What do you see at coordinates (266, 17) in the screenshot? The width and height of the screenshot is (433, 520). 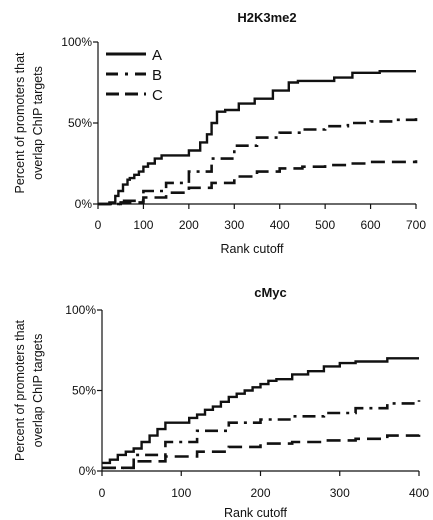 I see `chart-title: H2K3me2` at bounding box center [266, 17].